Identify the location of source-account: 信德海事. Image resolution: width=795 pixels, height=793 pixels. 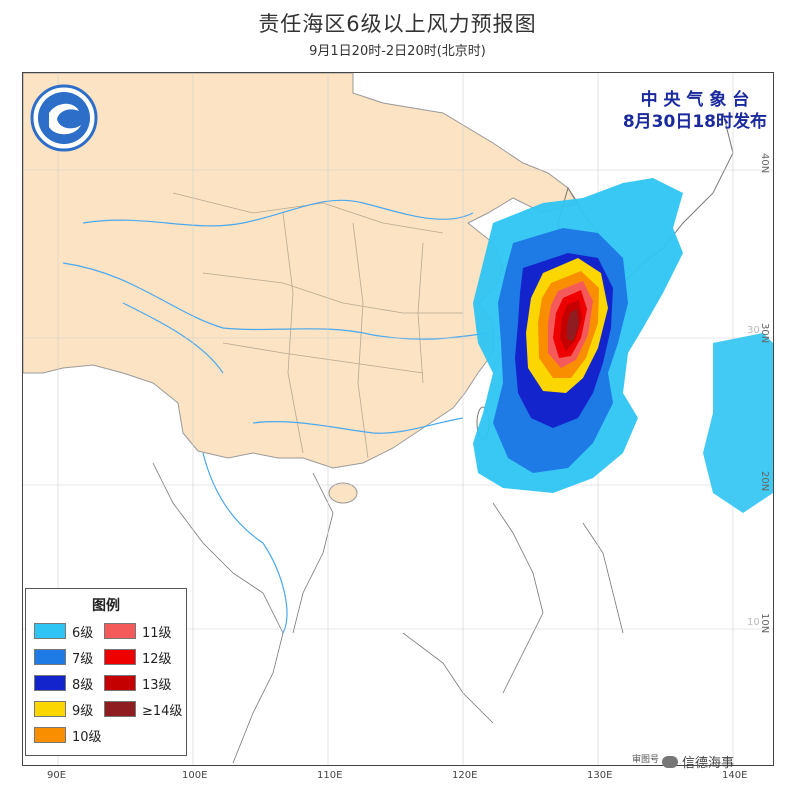
(698, 761).